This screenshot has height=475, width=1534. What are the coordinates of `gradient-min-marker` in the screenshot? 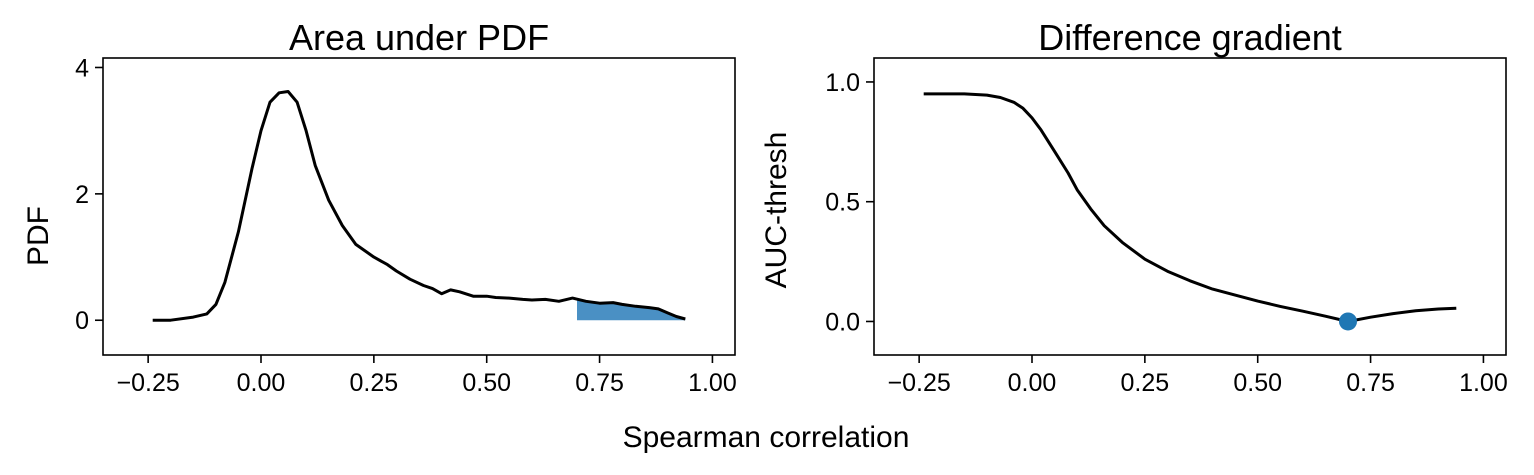 It's located at (1348, 321).